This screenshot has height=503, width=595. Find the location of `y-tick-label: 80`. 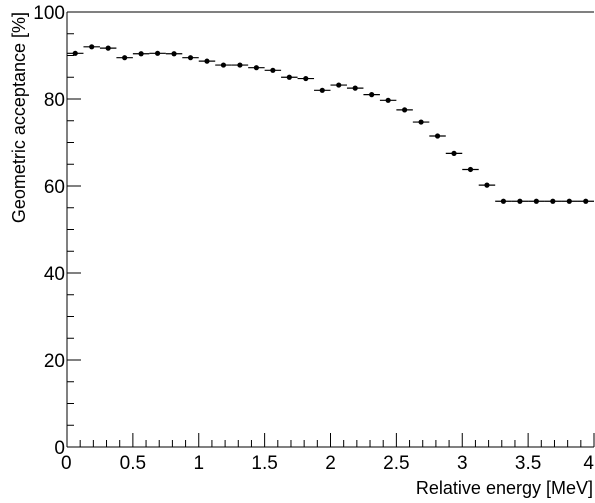

y-tick-label: 80 is located at coordinates (54, 100).